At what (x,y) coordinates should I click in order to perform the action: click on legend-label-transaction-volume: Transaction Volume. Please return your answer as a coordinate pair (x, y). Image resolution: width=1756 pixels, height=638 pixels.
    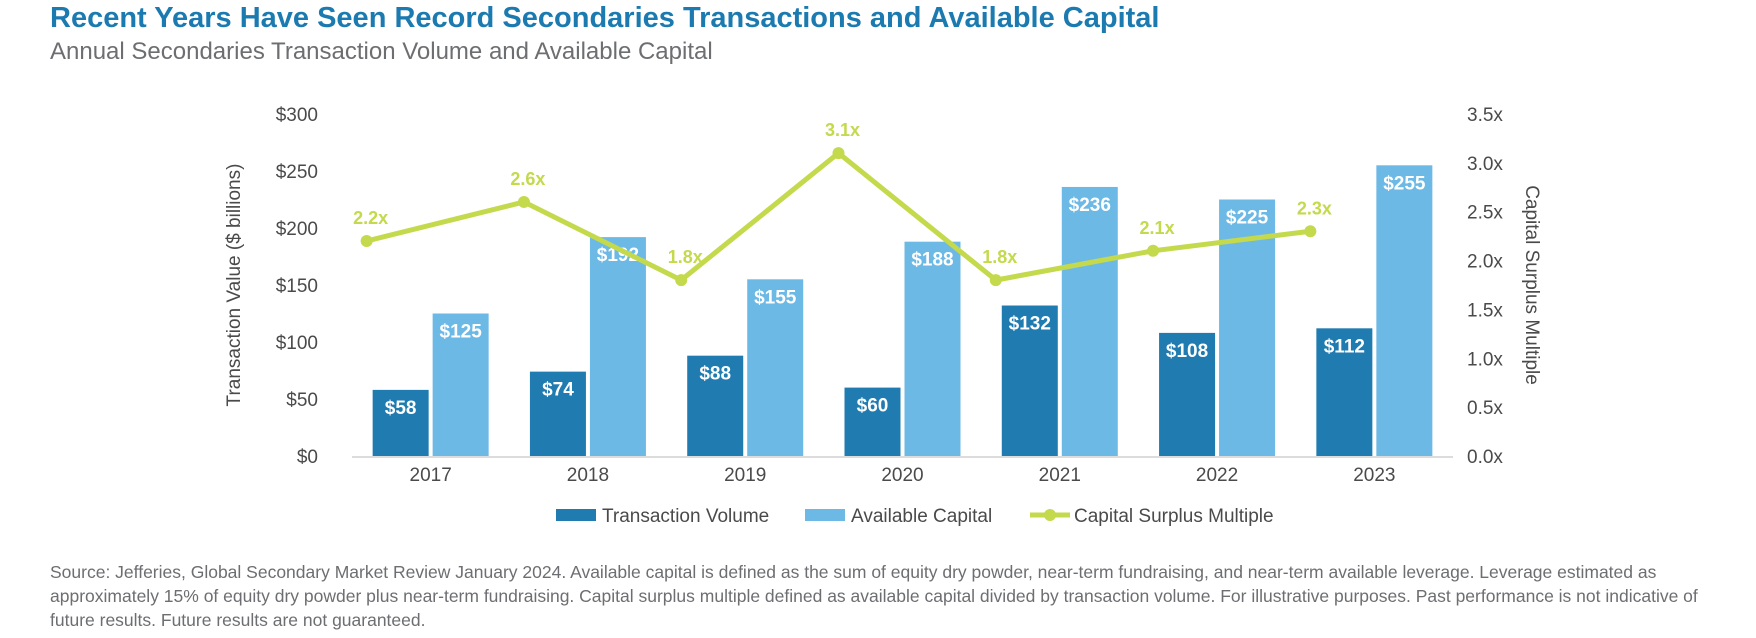
    Looking at the image, I should click on (685, 516).